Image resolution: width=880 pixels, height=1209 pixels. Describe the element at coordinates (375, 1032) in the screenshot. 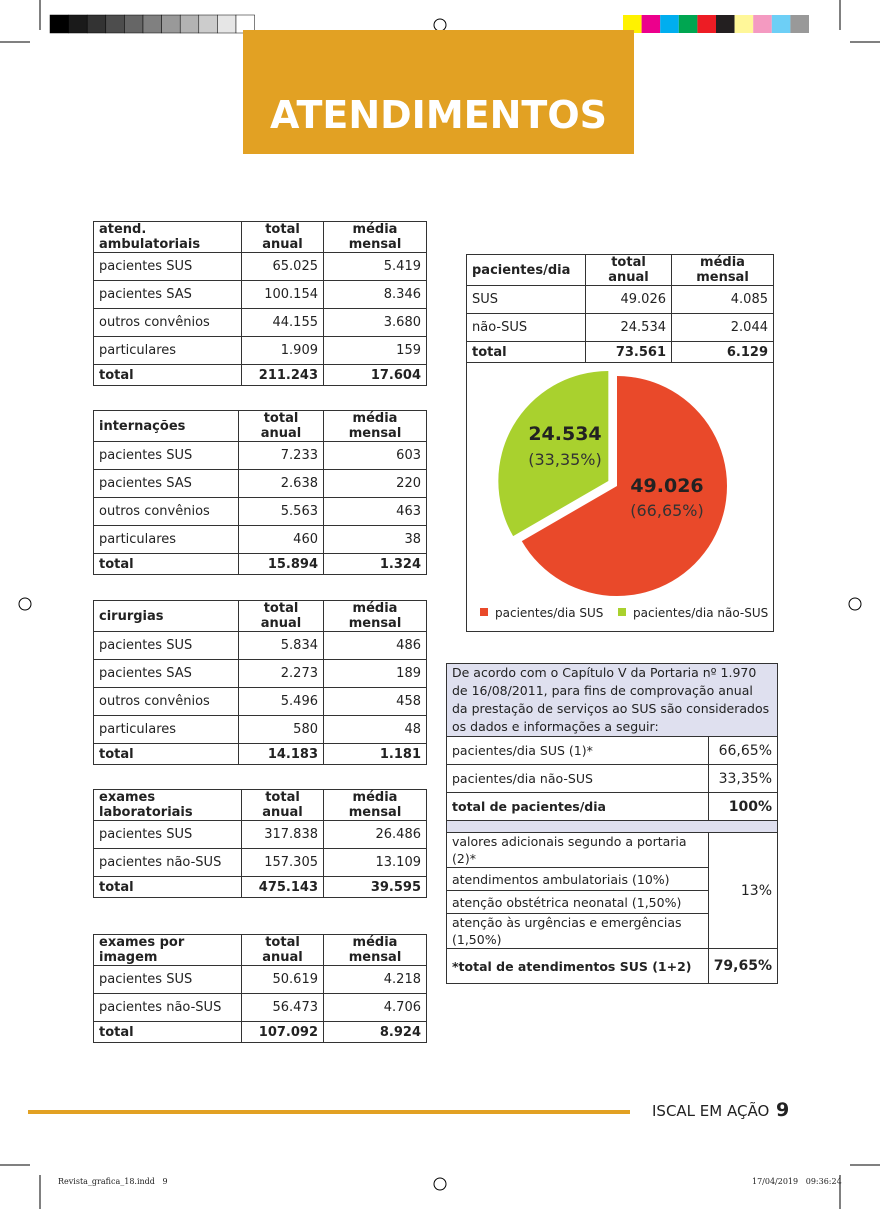

I see `cell: 8.924` at that location.